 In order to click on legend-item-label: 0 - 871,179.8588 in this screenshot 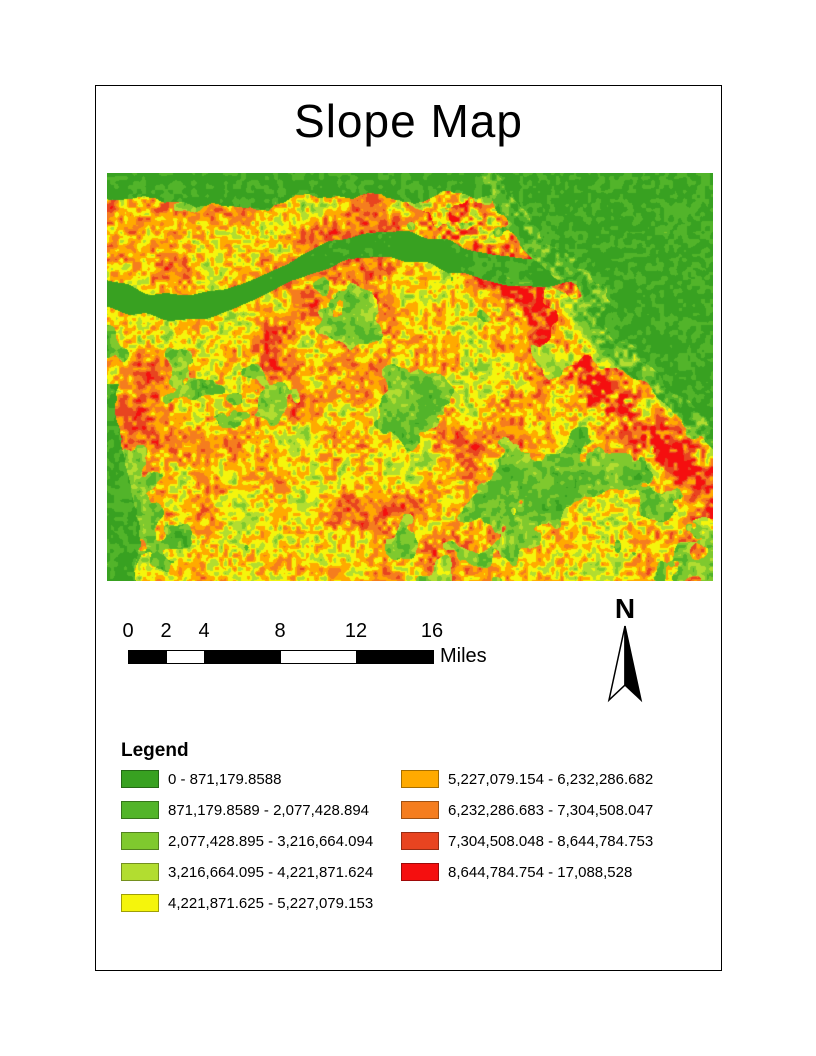, I will do `click(225, 779)`.